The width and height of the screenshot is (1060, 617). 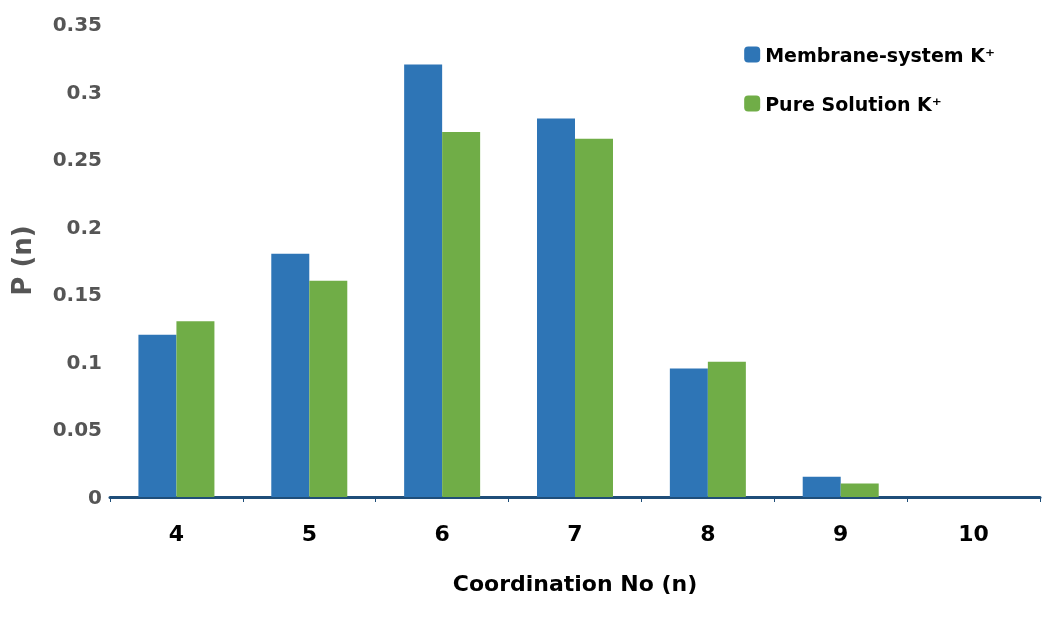 I want to click on x-tick-label: 9, so click(x=841, y=533).